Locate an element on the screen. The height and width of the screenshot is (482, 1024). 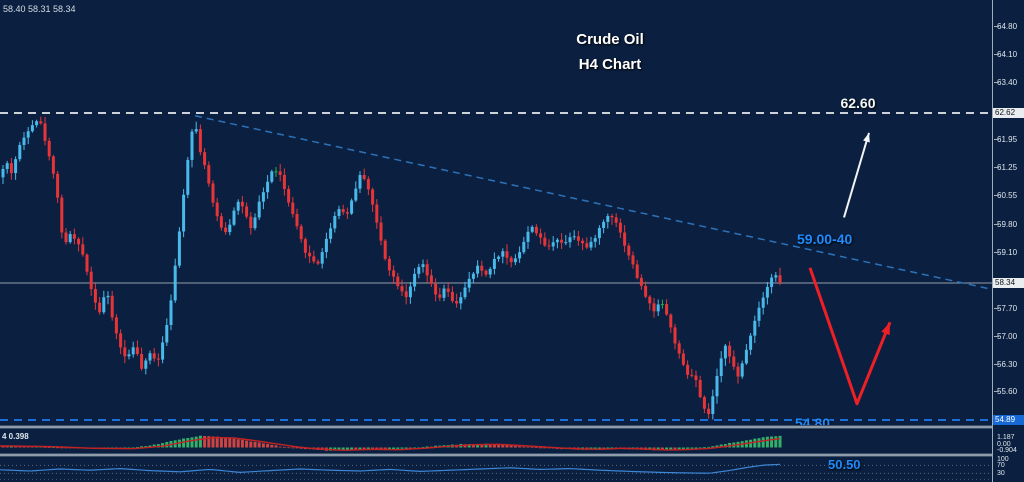
axis-price-tag: 54.89 is located at coordinates (1008, 420).